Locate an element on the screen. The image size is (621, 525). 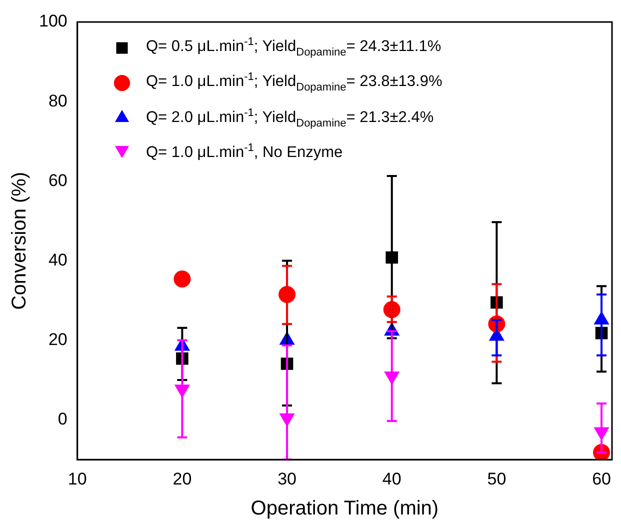
legend-label: Q= 2.0 μL.min$^{-1}$; Yield$_{Dopamine}$= 21.3±2.4% is located at coordinates (290, 118).